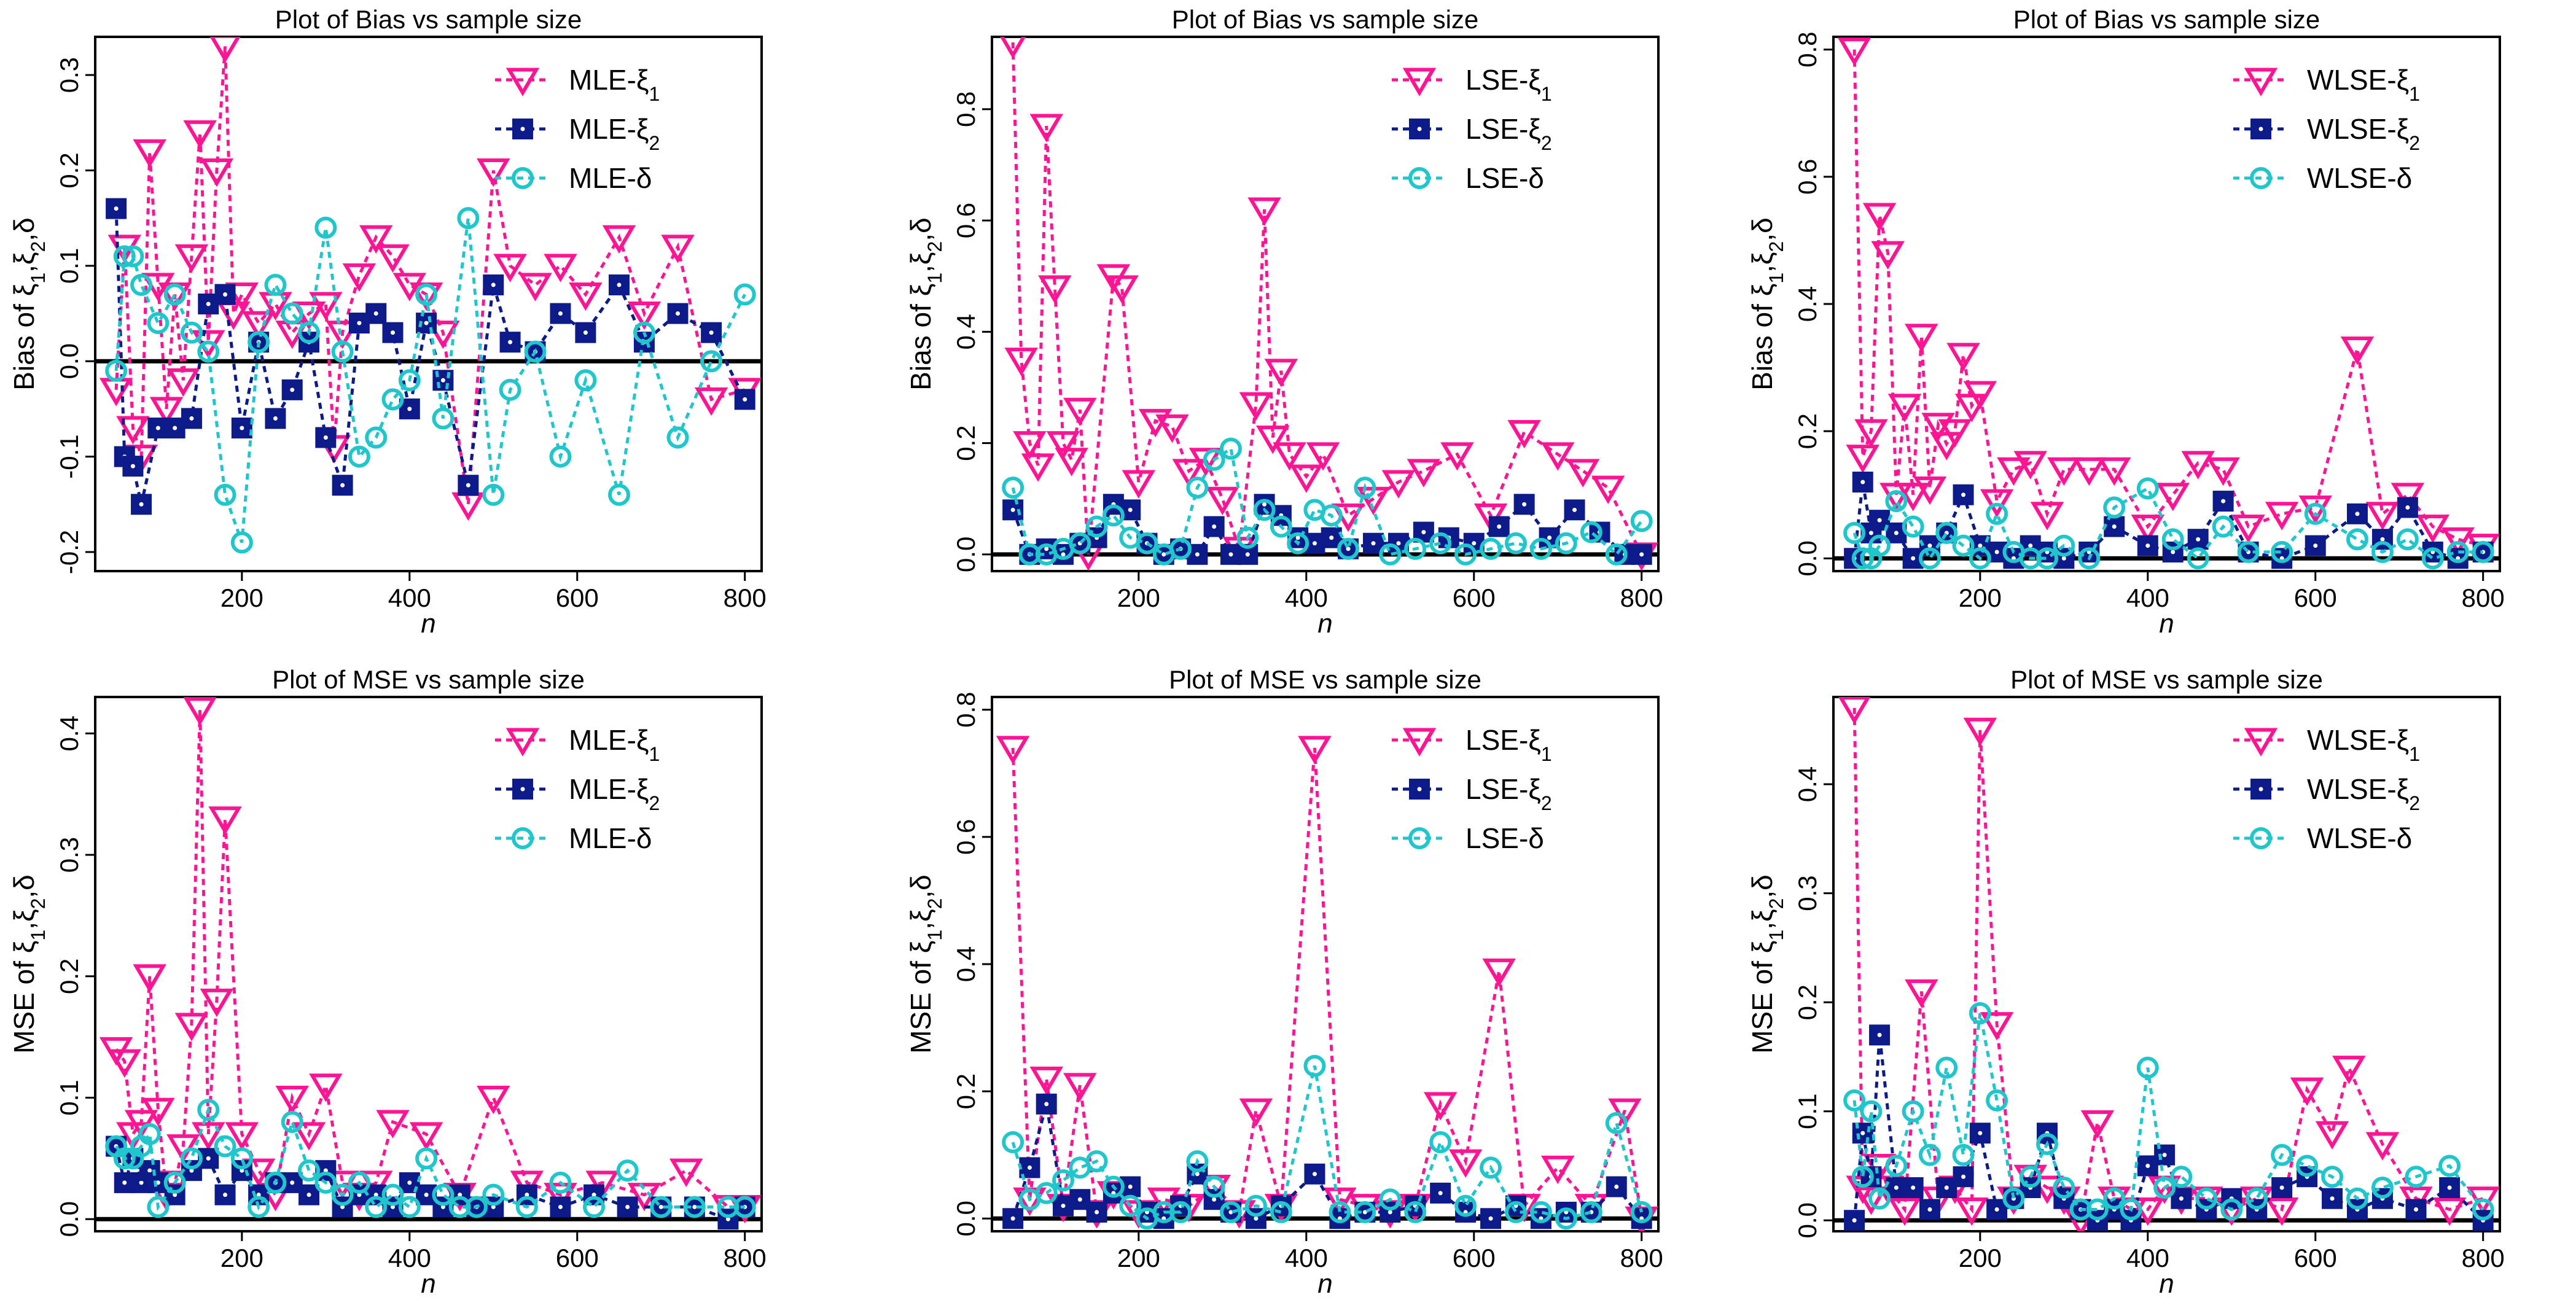 The width and height of the screenshot is (2576, 1316). Describe the element at coordinates (2363, 744) in the screenshot. I see `legend-label: WLSE-ξ1` at that location.